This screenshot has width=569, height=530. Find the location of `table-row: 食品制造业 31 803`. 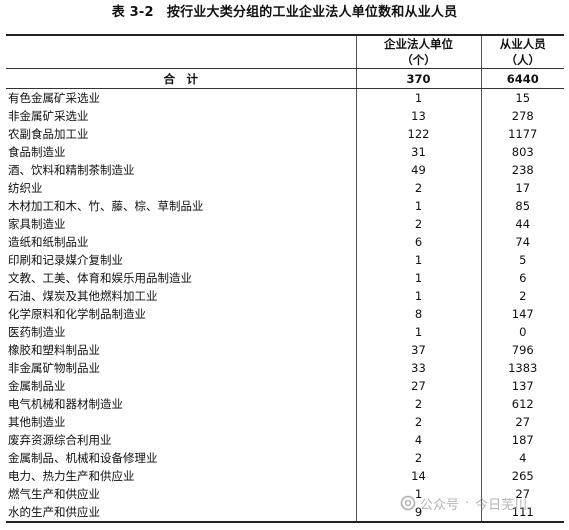

table-row: 食品制造业 31 803 is located at coordinates (285, 152).